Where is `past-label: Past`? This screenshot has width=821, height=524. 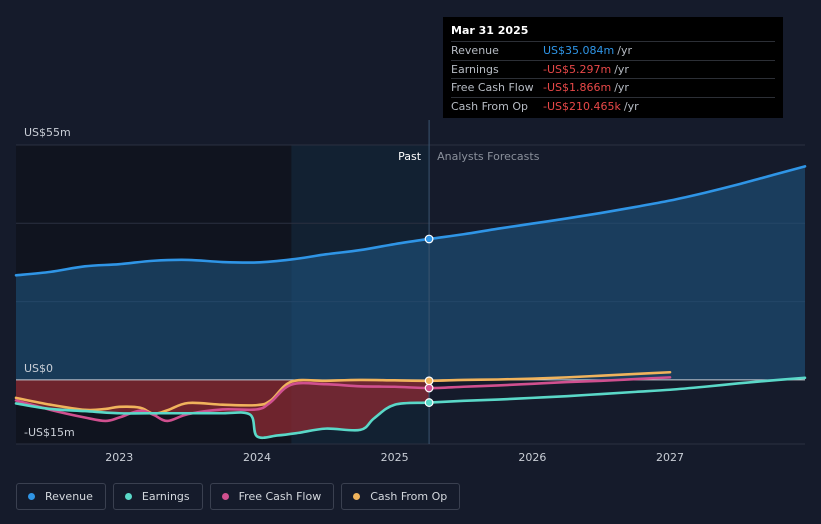
past-label: Past is located at coordinates (410, 156).